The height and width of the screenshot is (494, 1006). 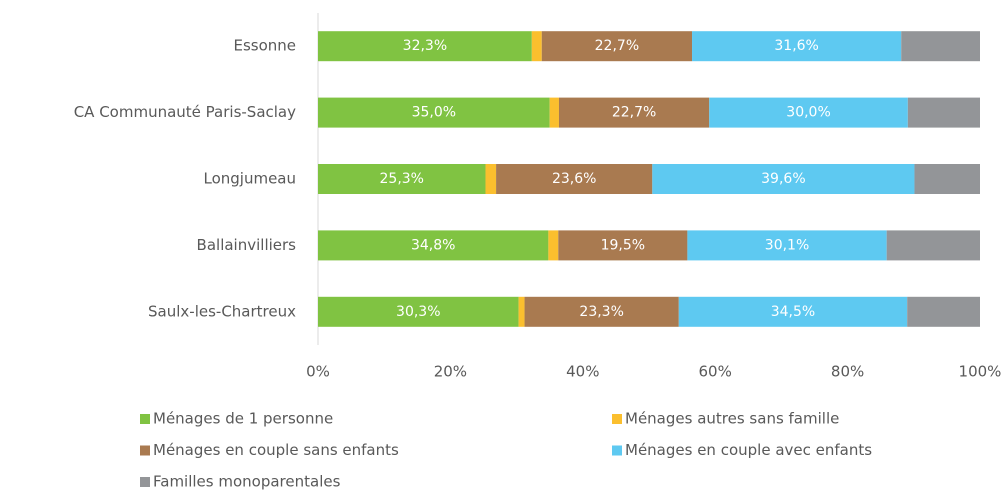 I want to click on value-label: 34,5%, so click(x=793, y=312).